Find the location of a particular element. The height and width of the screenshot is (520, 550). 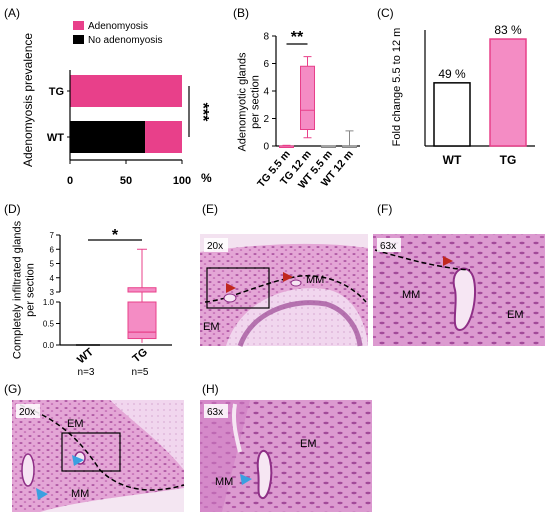

y-tick-label: 7 is located at coordinates (52, 235).